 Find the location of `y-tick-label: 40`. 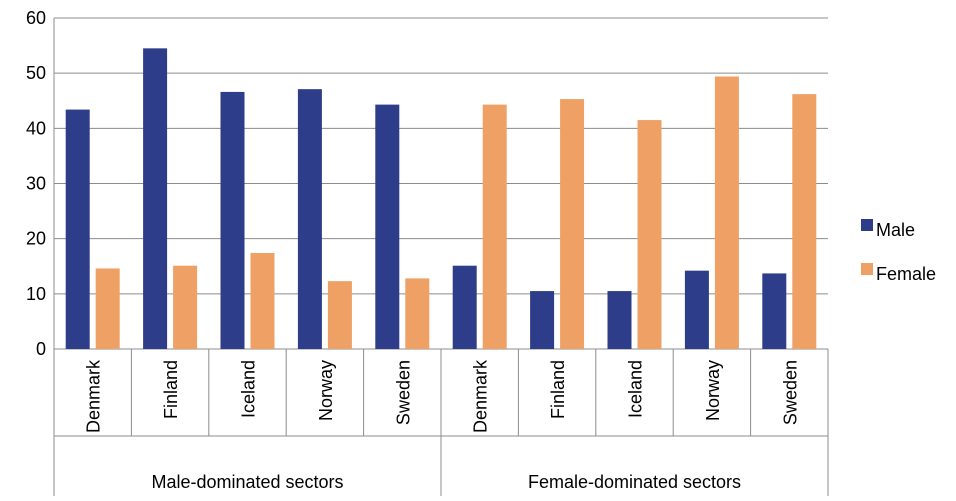

y-tick-label: 40 is located at coordinates (36, 128).